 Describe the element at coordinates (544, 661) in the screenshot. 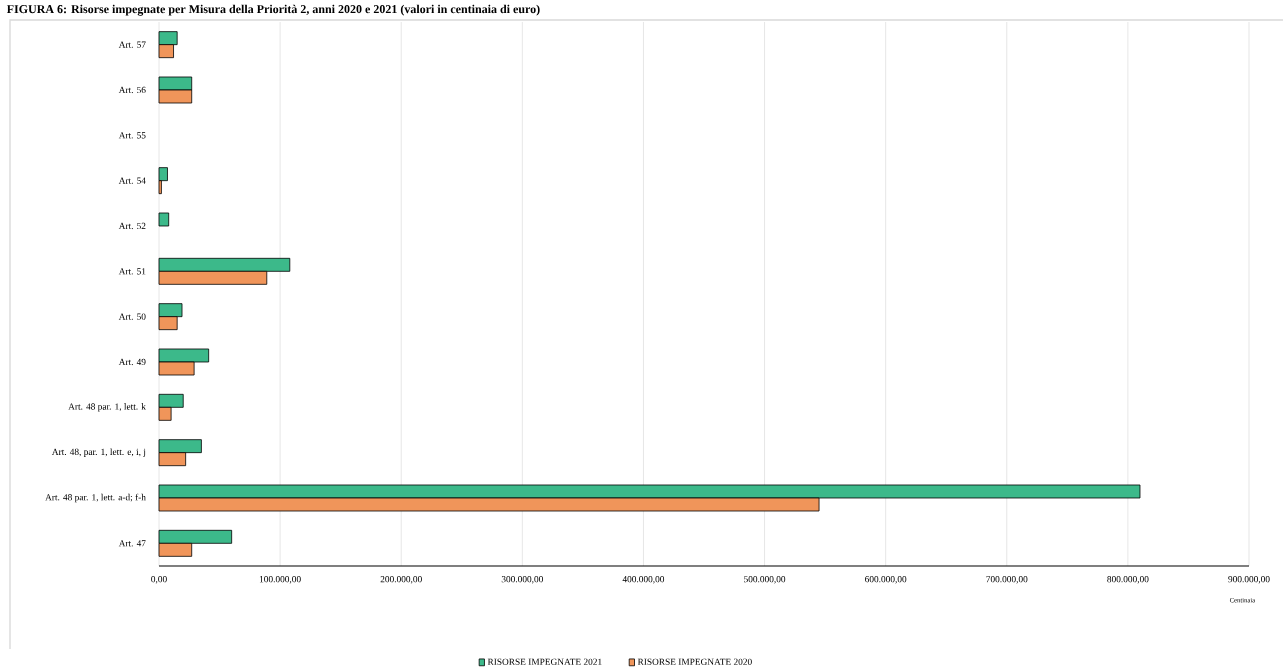

I see `legend-label: RISORSE IMPEGNATE 2021` at that location.